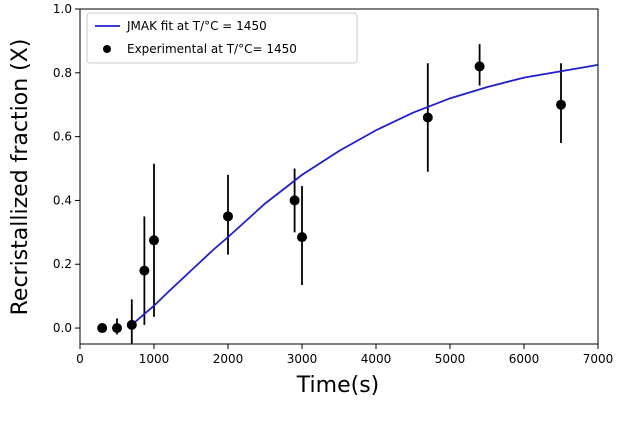 Image resolution: width=623 pixels, height=421 pixels. What do you see at coordinates (107, 49) in the screenshot?
I see `legend-experimental-swatch` at bounding box center [107, 49].